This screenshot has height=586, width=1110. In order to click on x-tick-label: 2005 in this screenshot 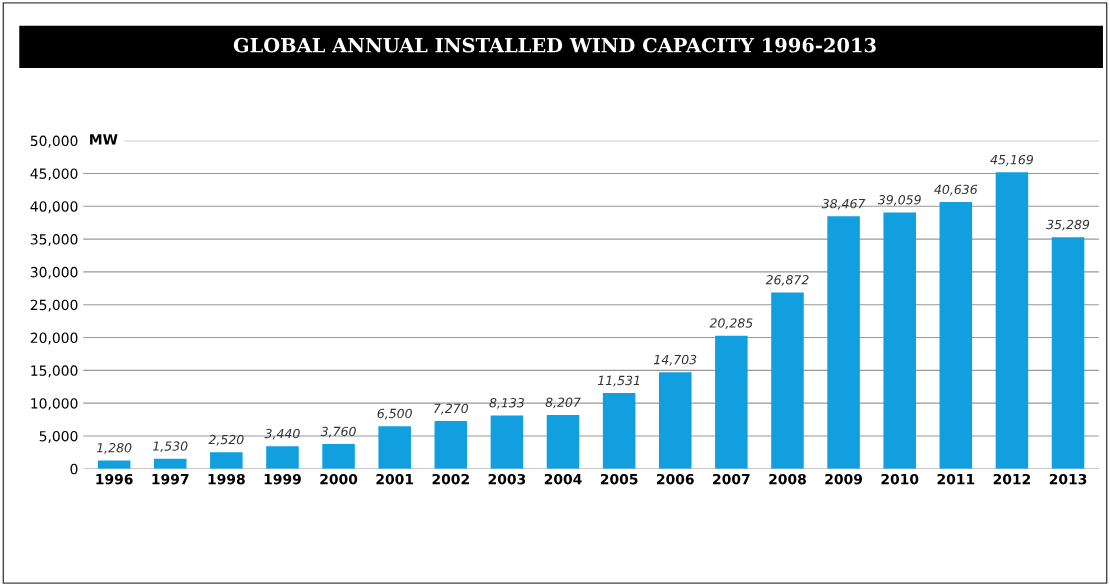, I will do `click(619, 479)`.